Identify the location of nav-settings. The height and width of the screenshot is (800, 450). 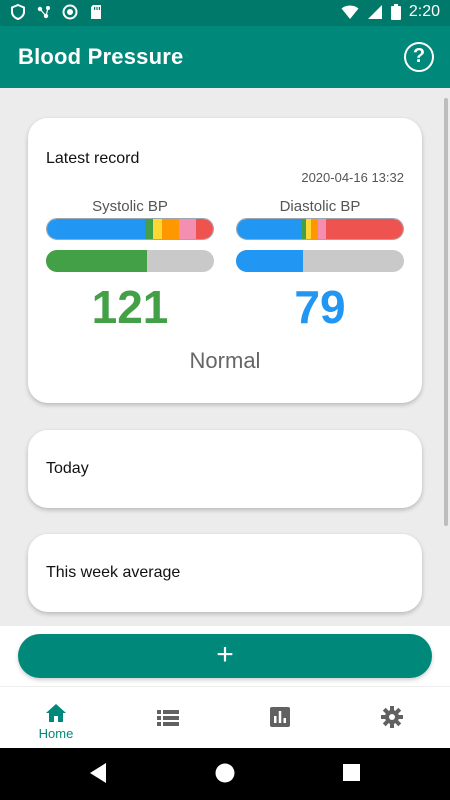
(392, 718).